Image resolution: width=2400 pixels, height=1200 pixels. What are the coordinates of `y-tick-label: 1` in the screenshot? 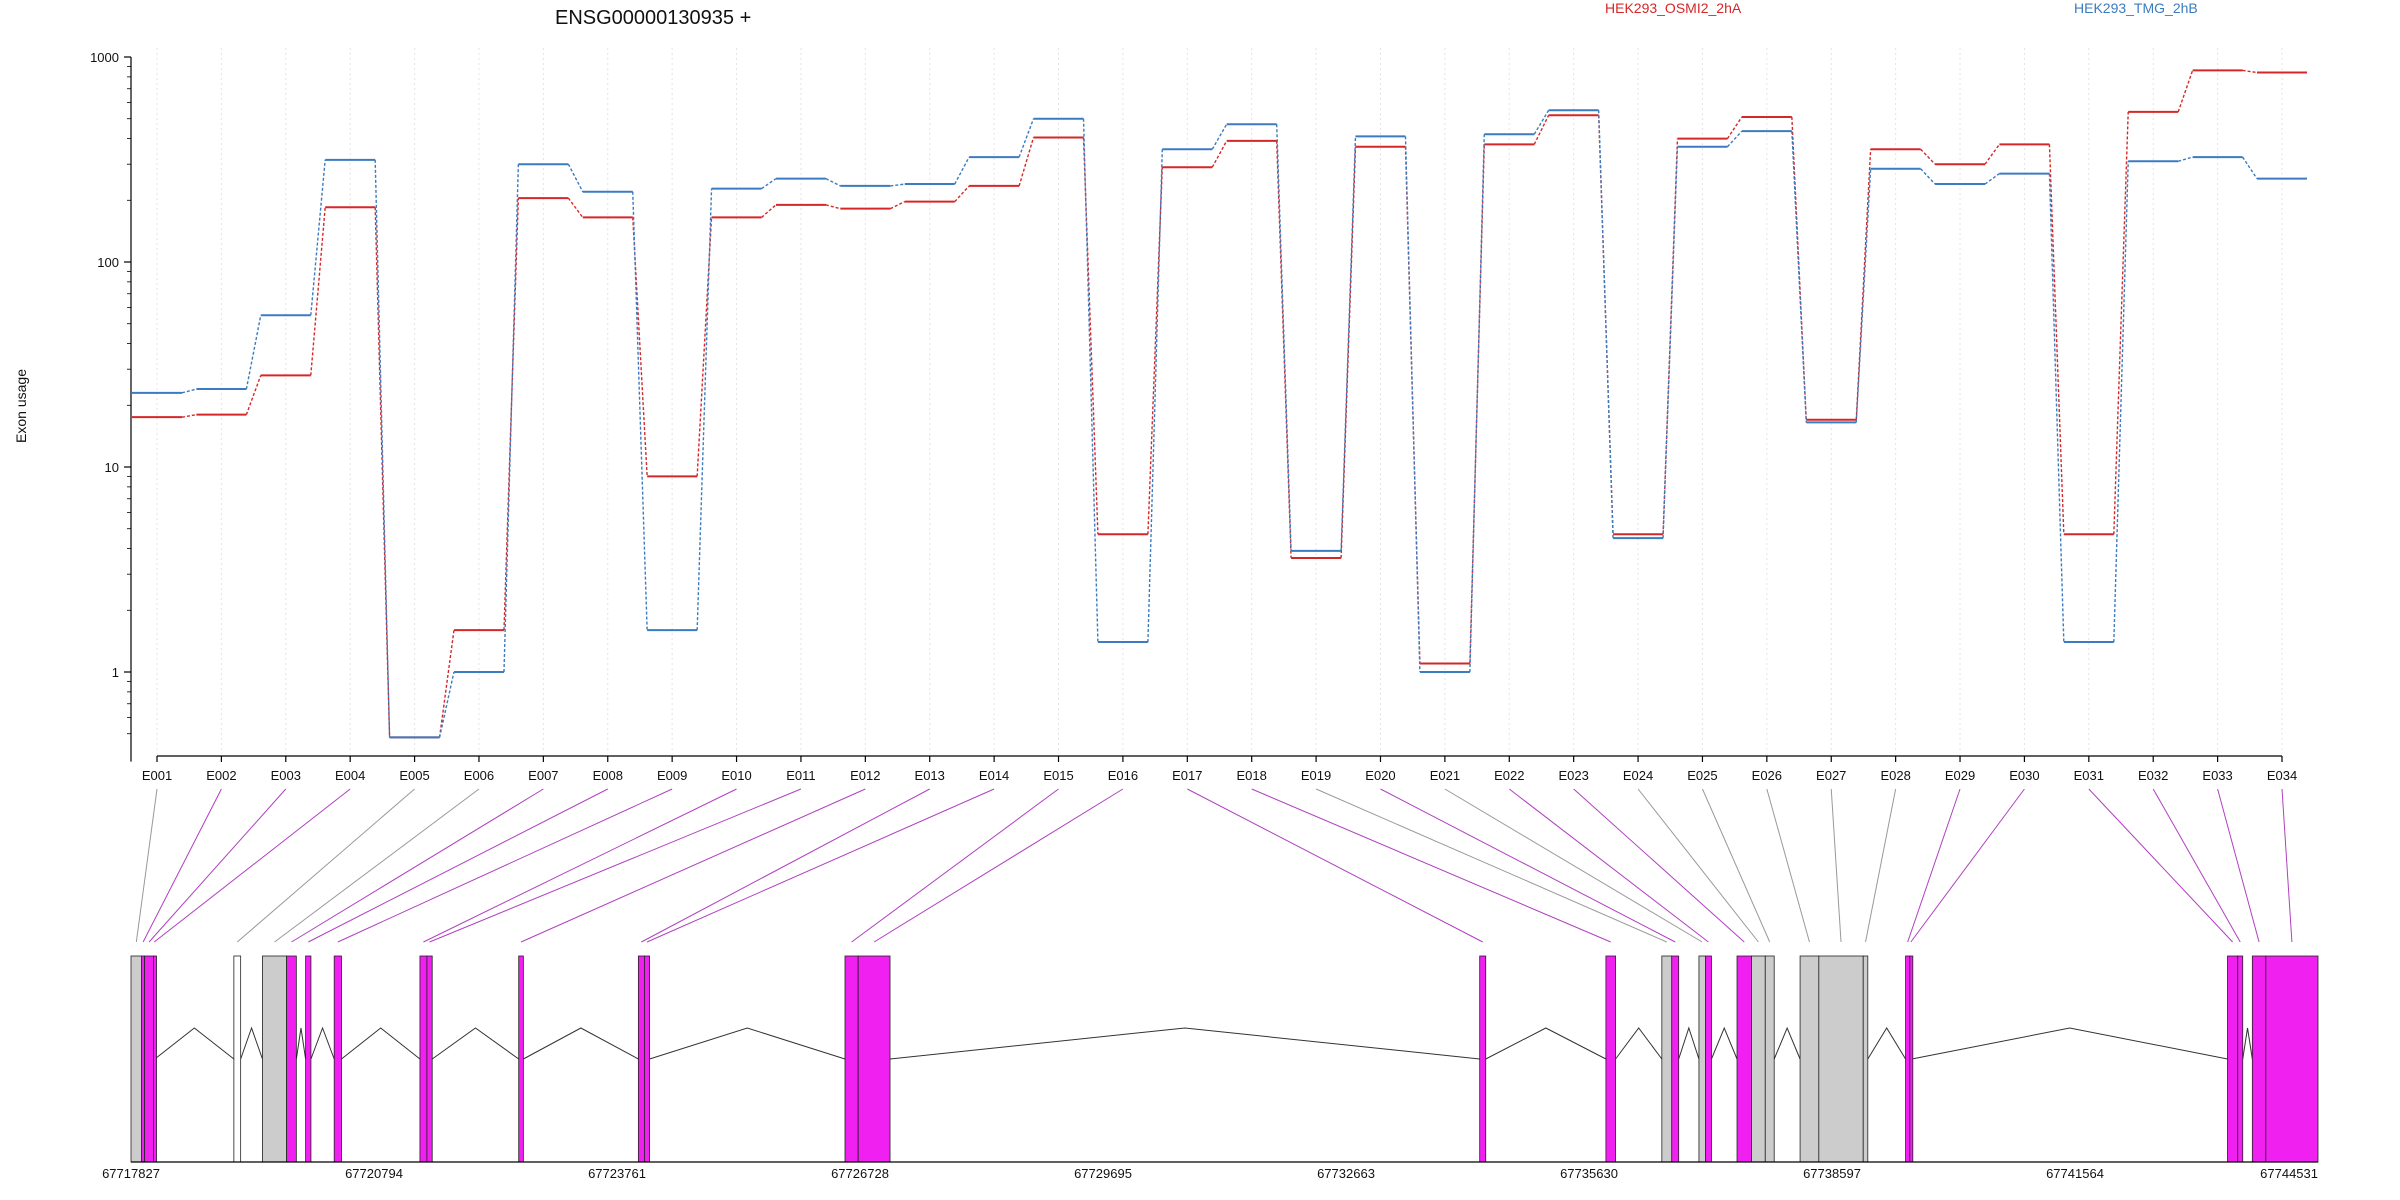 It's located at (115, 672).